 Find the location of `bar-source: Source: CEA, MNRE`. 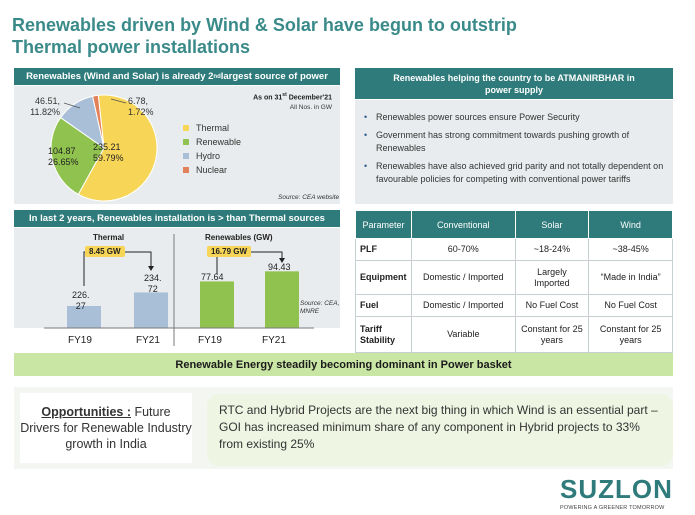

bar-source: Source: CEA, MNRE is located at coordinates (320, 307).